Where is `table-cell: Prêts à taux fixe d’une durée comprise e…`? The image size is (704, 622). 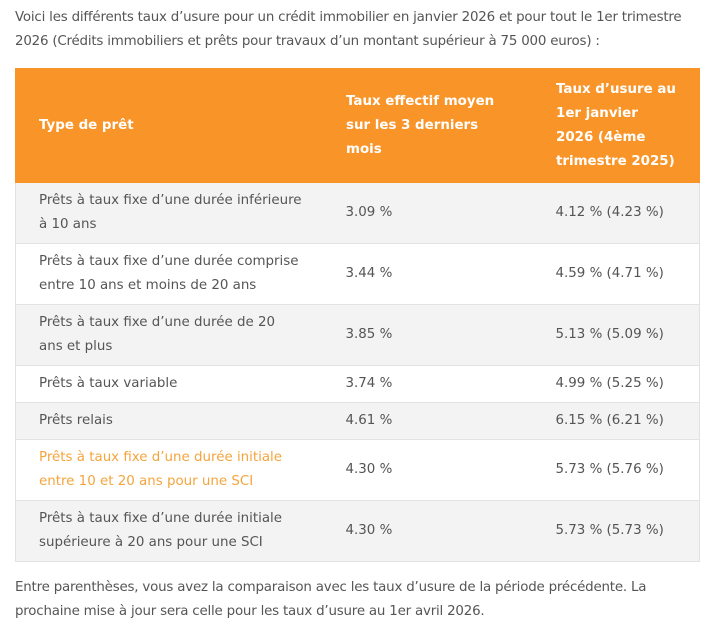
table-cell: Prêts à taux fixe d’une durée comprise e… is located at coordinates (169, 274).